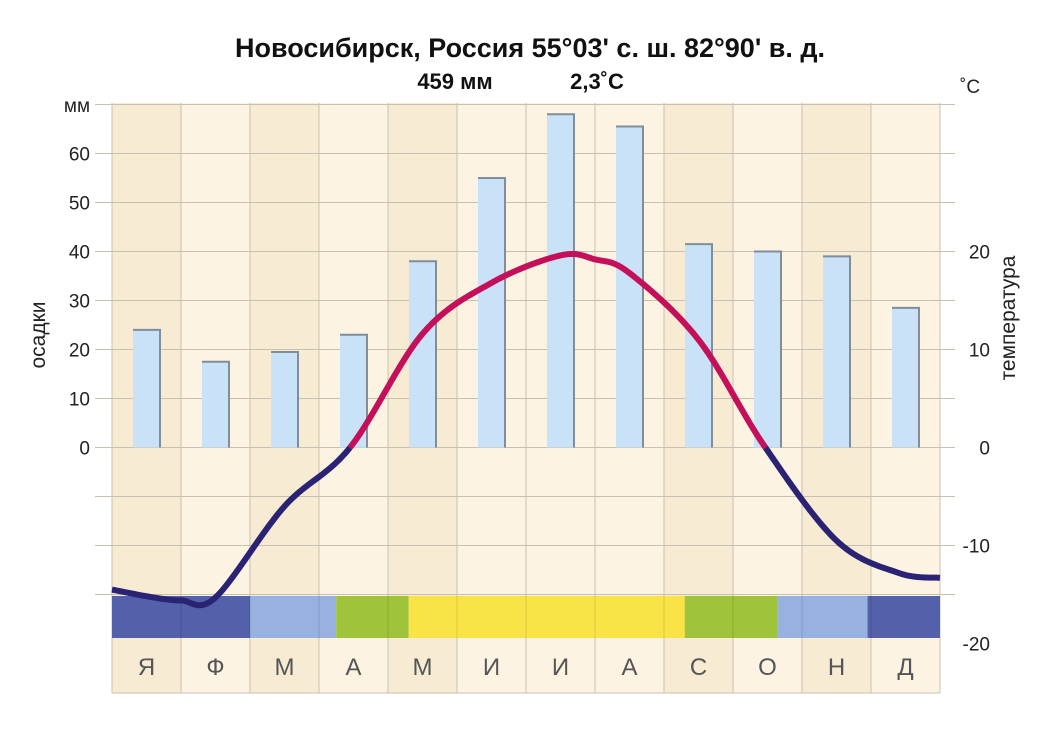 The height and width of the screenshot is (732, 1050). I want to click on precip-tick-label: 20, so click(79, 351).